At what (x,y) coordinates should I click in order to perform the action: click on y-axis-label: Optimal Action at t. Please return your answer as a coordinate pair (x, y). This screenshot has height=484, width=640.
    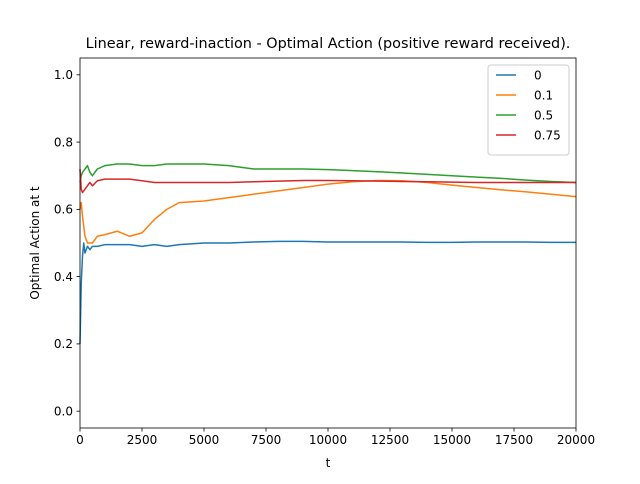
    Looking at the image, I should click on (35, 243).